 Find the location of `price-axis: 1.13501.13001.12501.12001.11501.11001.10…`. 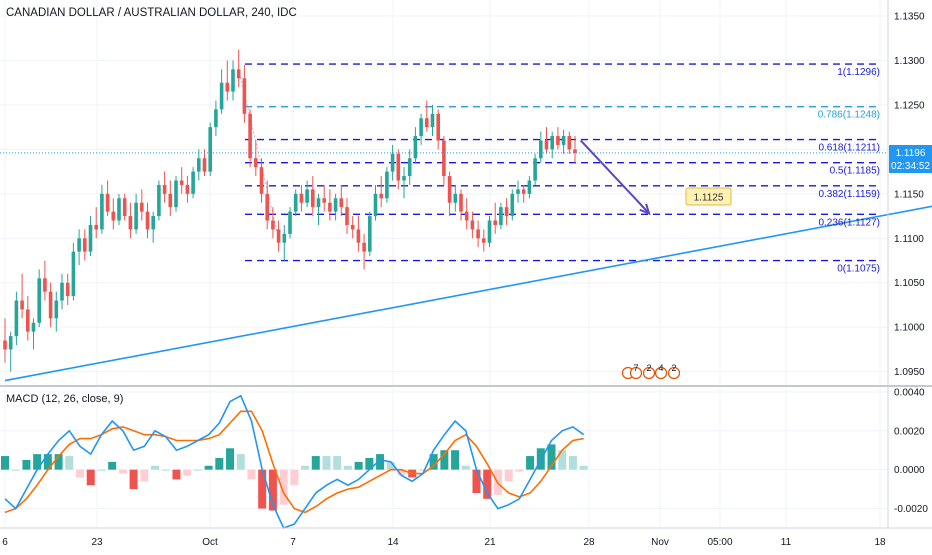

price-axis: 1.13501.13001.12501.12001.11501.11001.10… is located at coordinates (909, 195).